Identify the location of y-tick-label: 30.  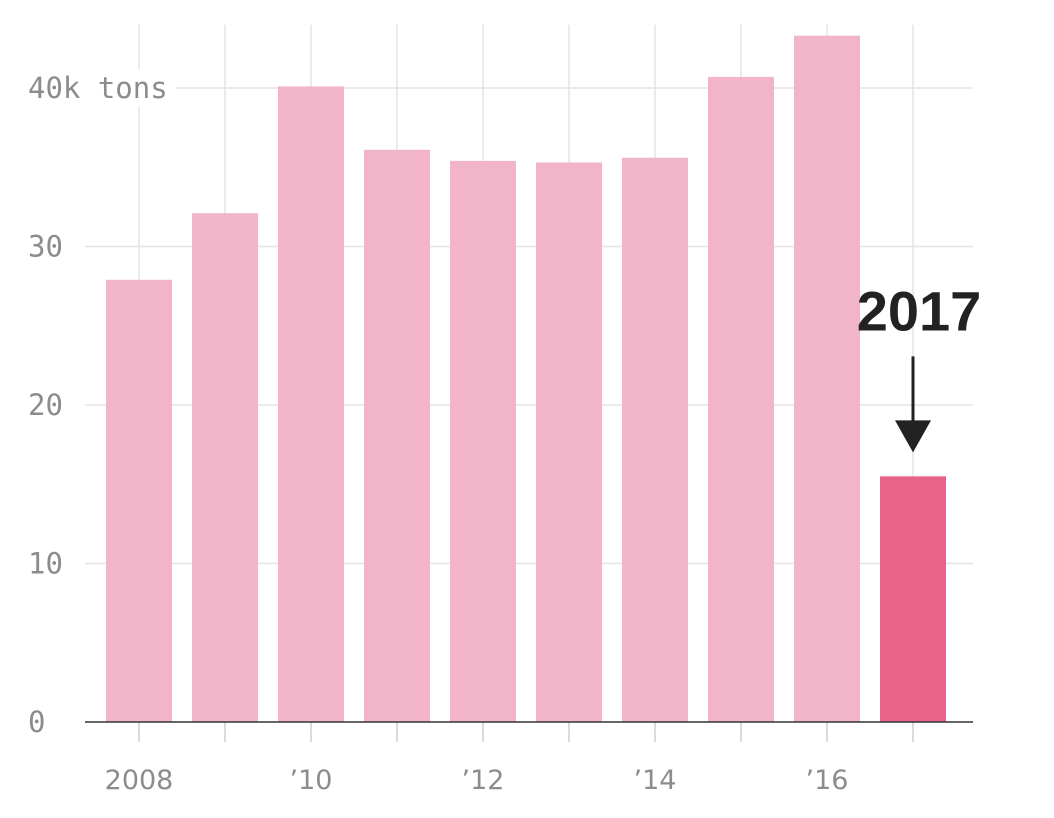
(45, 247).